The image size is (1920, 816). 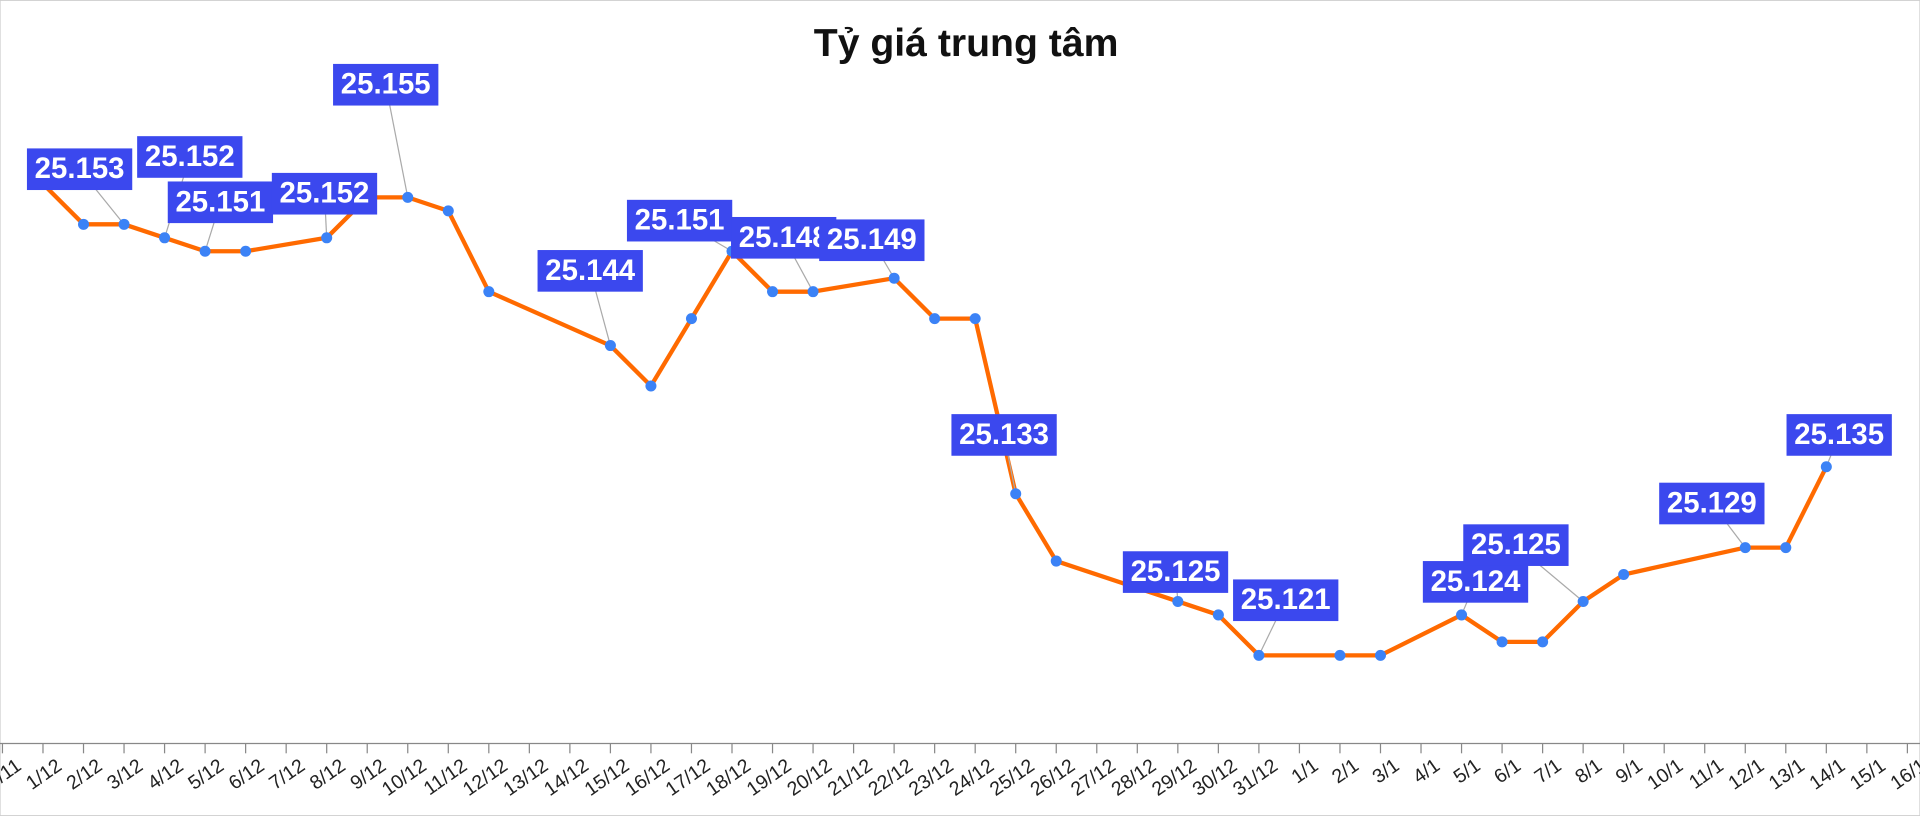 I want to click on data-label: 25.148, so click(x=784, y=237).